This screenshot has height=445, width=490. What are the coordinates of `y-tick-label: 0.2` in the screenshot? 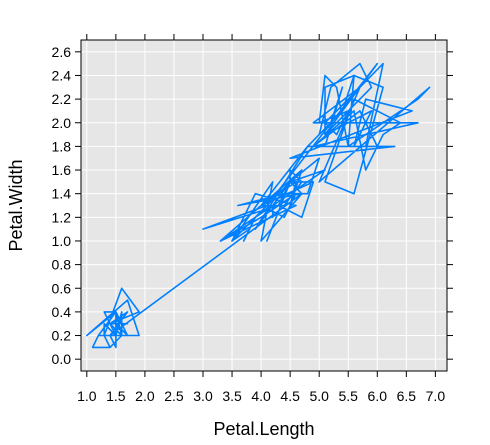 It's located at (62, 336).